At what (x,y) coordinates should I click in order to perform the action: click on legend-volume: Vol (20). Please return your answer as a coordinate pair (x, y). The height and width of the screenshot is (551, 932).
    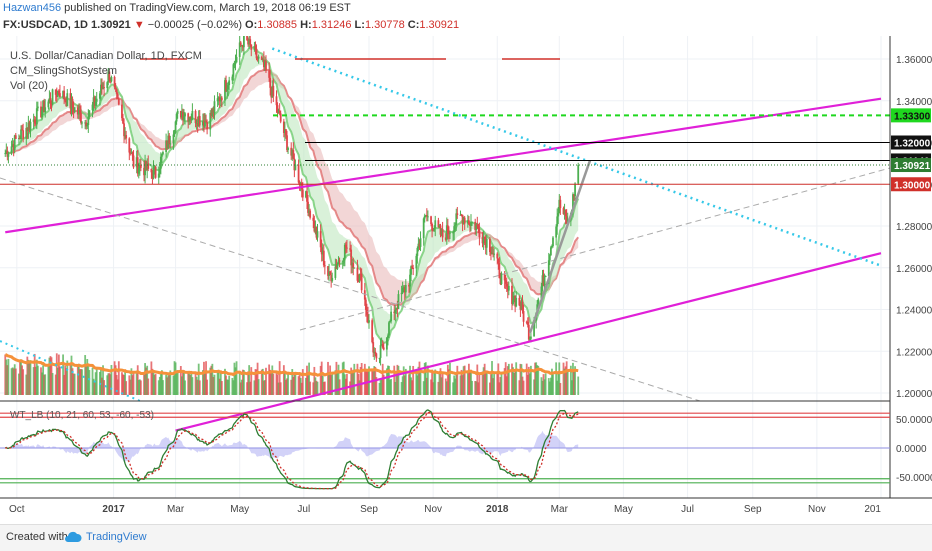
    Looking at the image, I should click on (29, 86).